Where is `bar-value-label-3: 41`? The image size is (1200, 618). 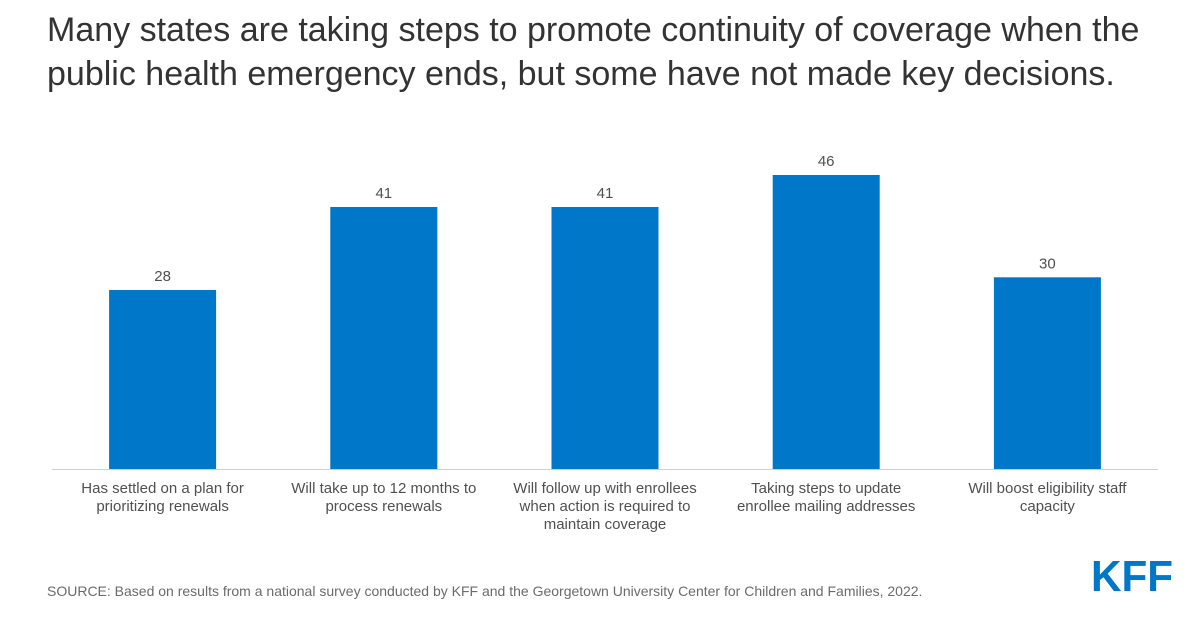 bar-value-label-3: 41 is located at coordinates (605, 193).